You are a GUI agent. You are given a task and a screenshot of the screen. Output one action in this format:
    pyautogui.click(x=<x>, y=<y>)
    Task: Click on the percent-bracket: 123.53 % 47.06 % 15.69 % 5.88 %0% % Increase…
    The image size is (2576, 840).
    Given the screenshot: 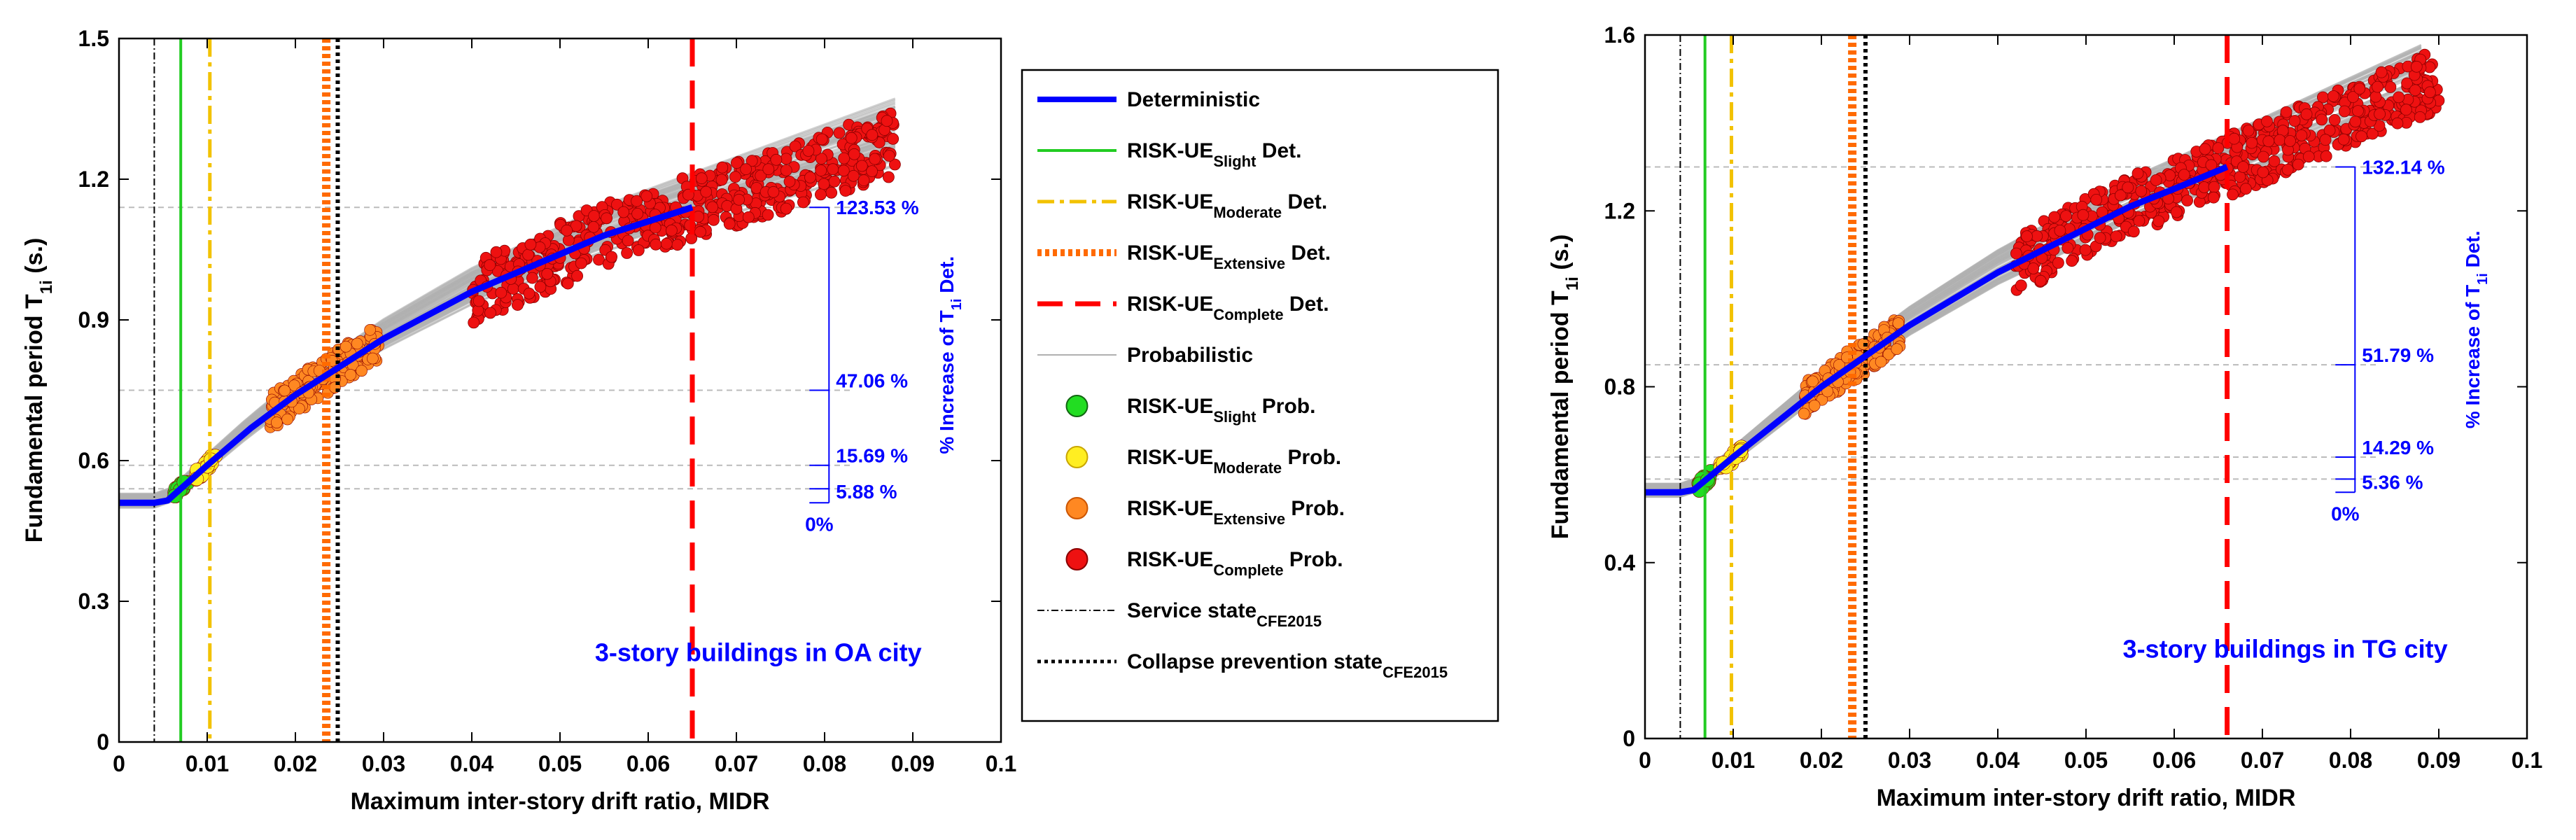 What is the action you would take?
    pyautogui.click(x=885, y=366)
    